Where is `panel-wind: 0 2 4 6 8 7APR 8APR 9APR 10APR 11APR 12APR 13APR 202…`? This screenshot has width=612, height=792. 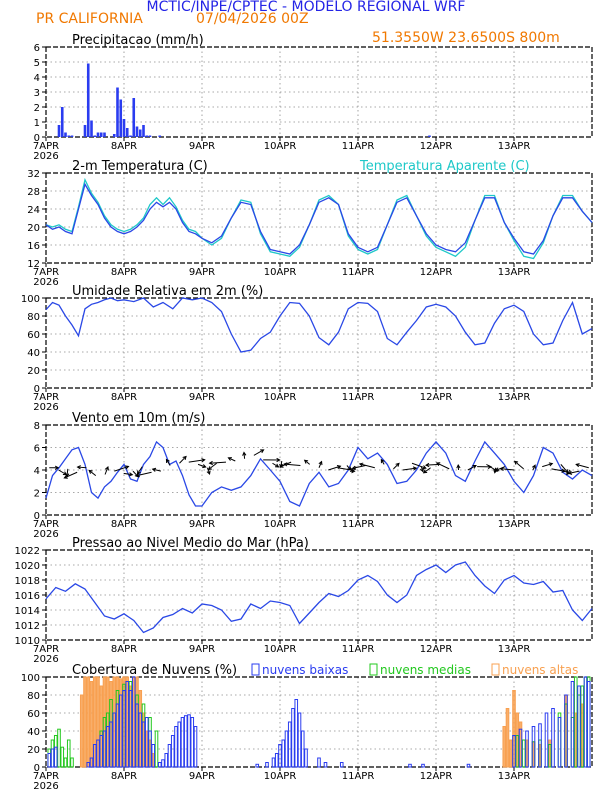 panel-wind: 0 2 4 6 8 7APR 8APR 9APR 10APR 11APR 12APR 13APR 202… is located at coordinates (313, 475).